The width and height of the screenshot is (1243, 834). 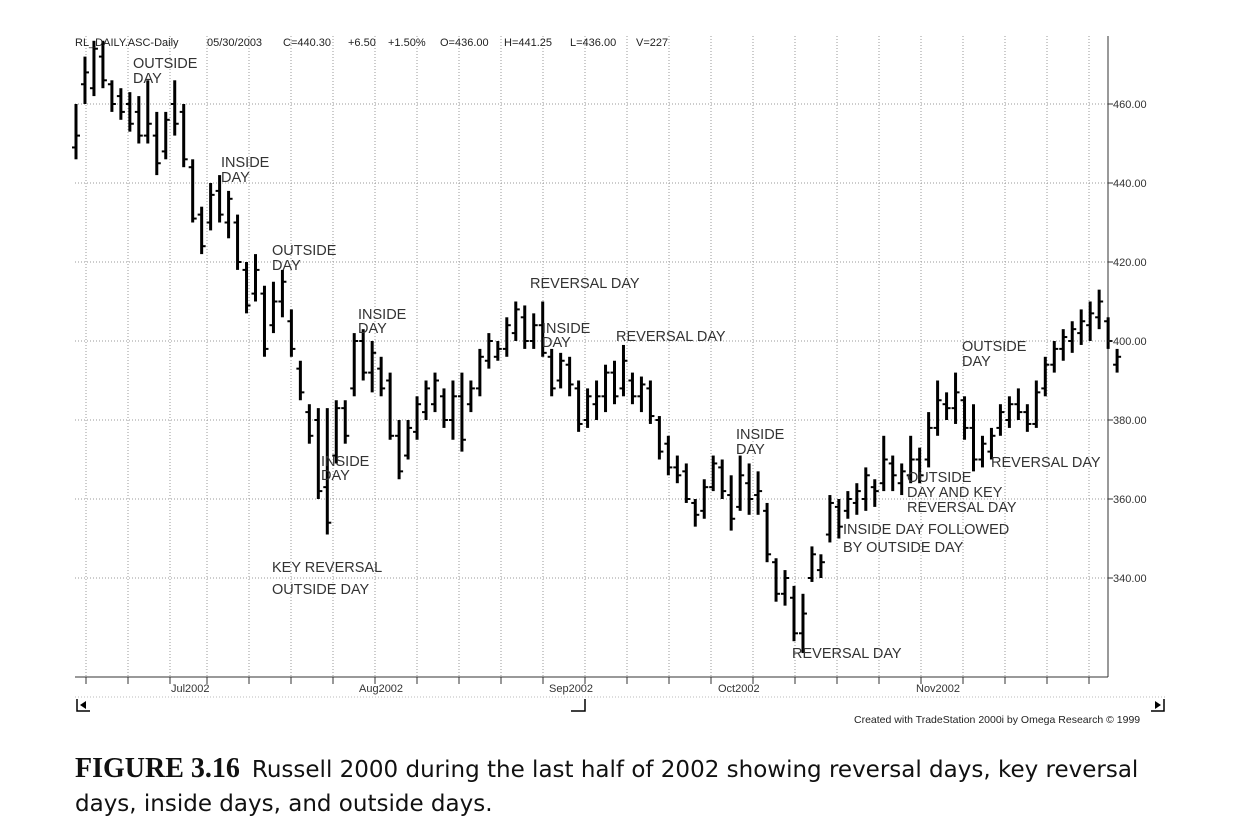 I want to click on scroll-right-frame, so click(x=1158, y=705).